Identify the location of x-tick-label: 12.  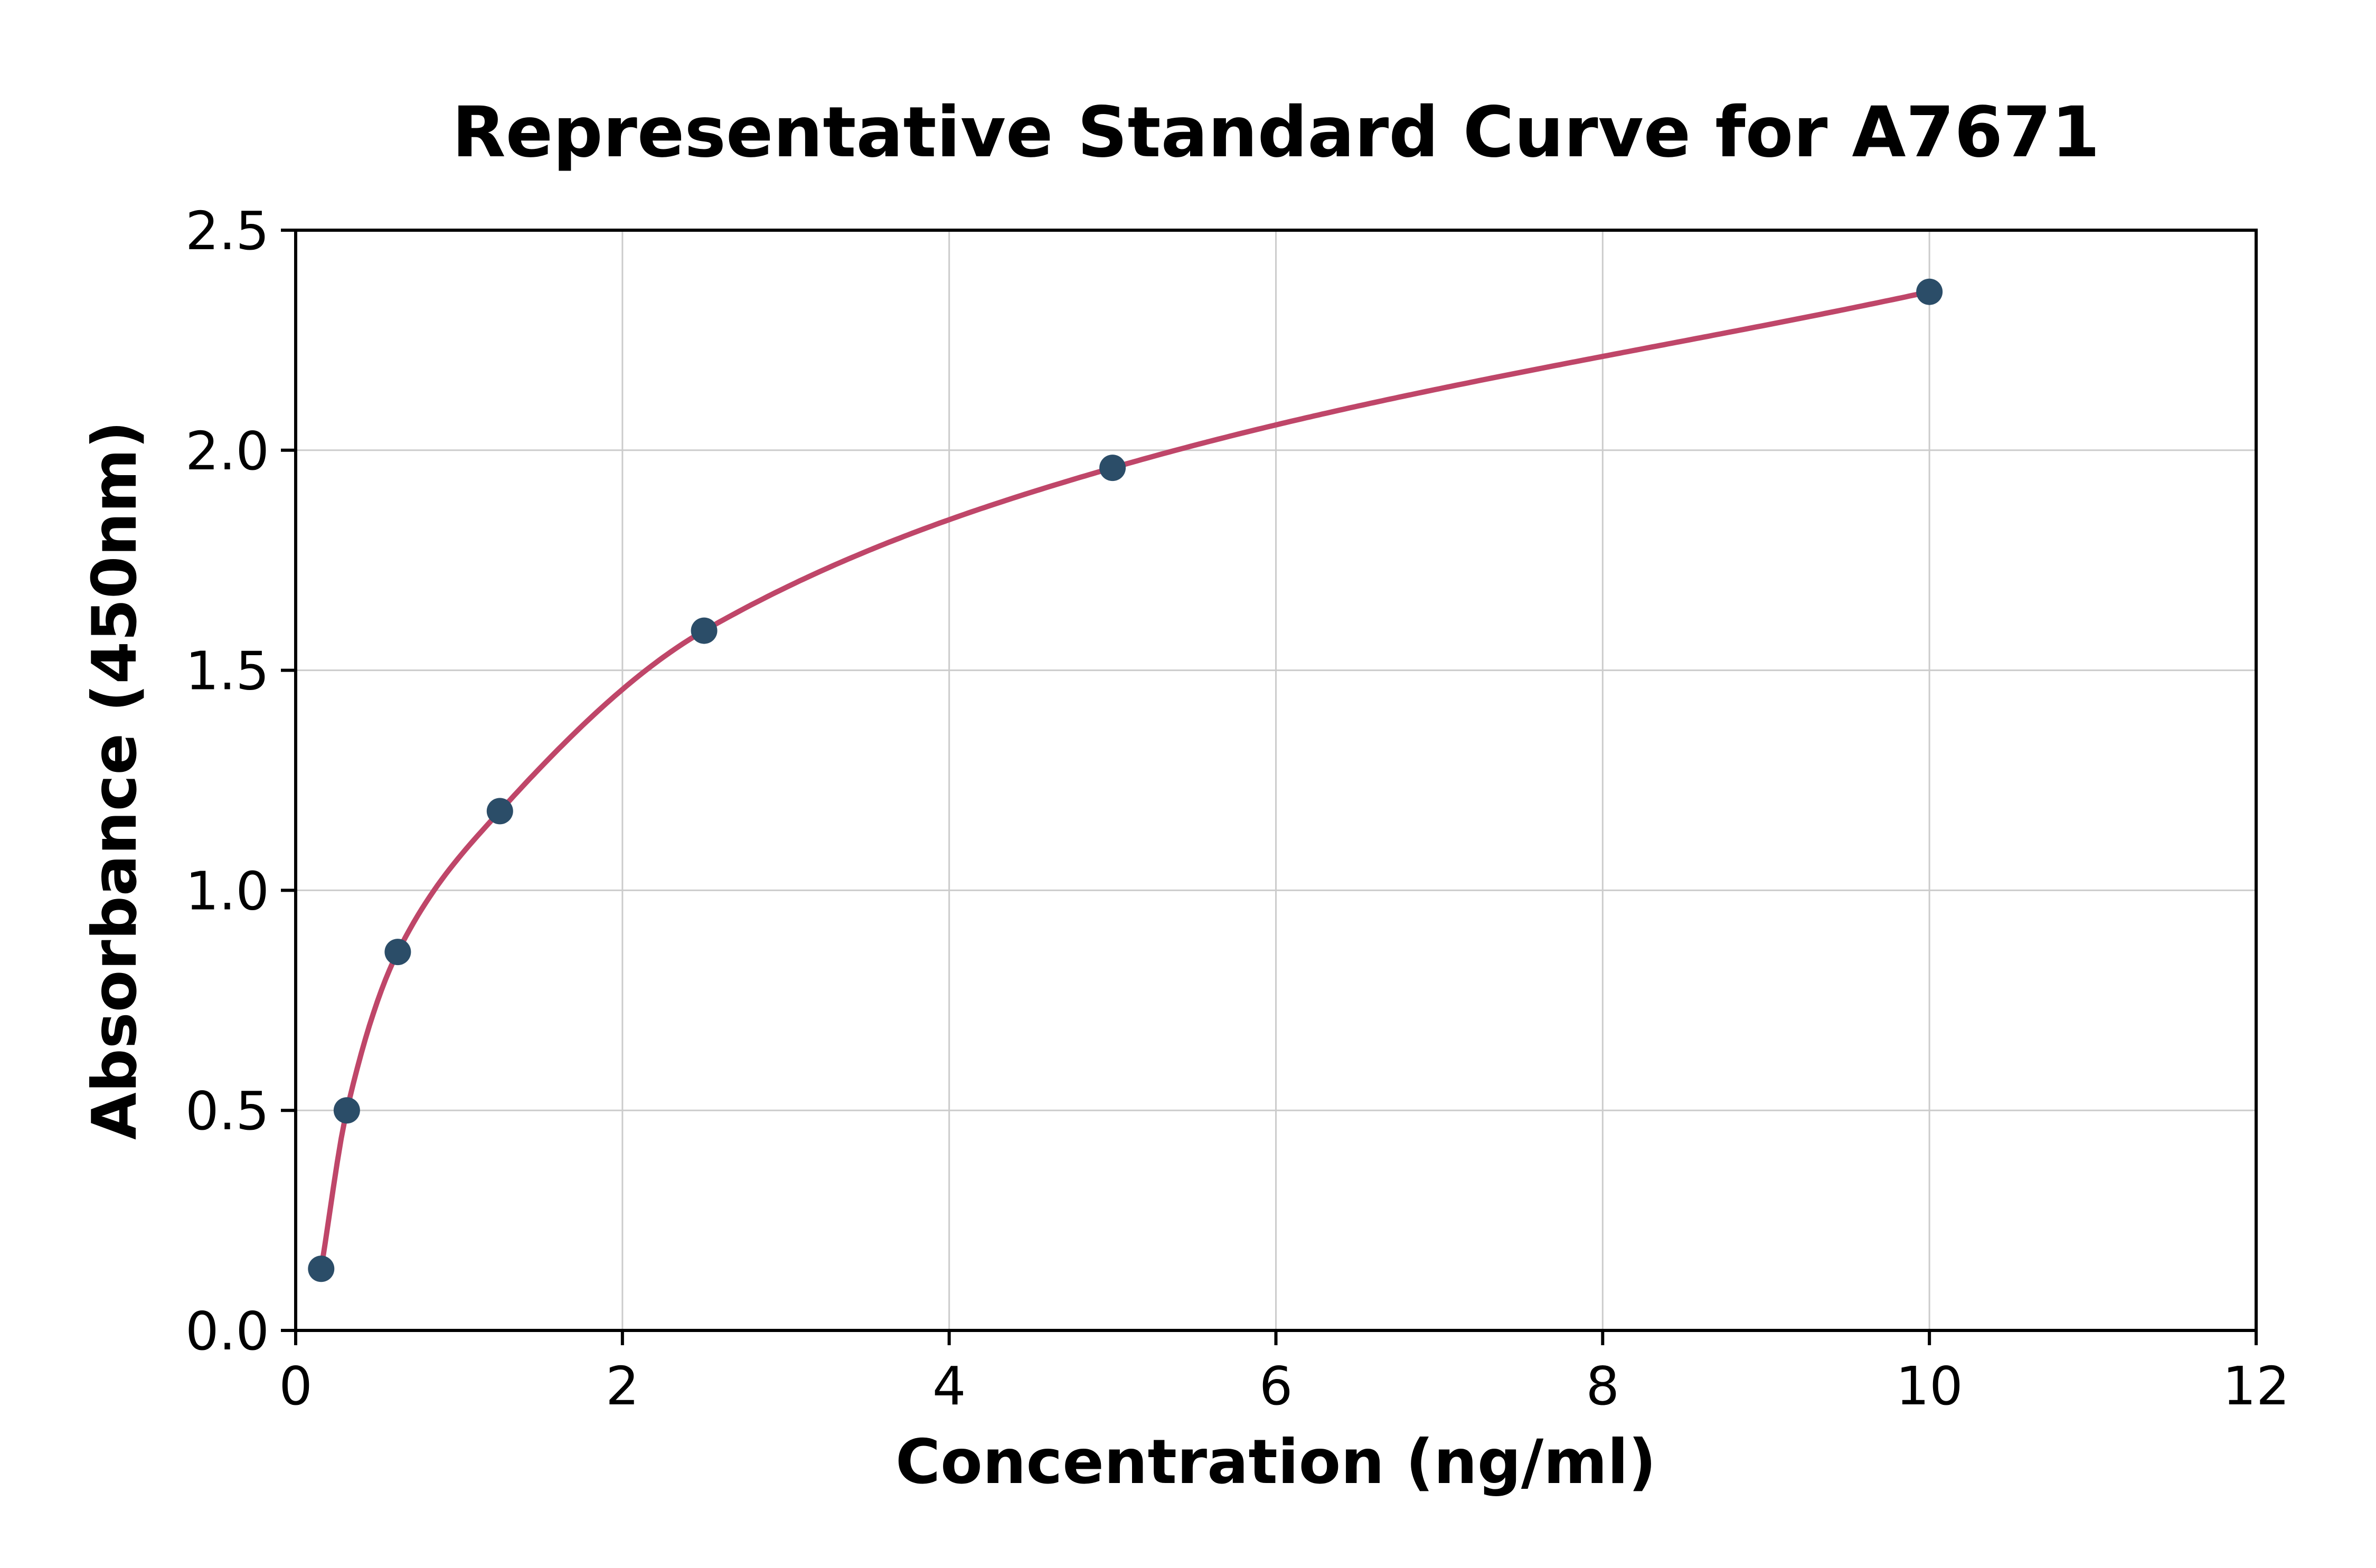
(2255, 1386).